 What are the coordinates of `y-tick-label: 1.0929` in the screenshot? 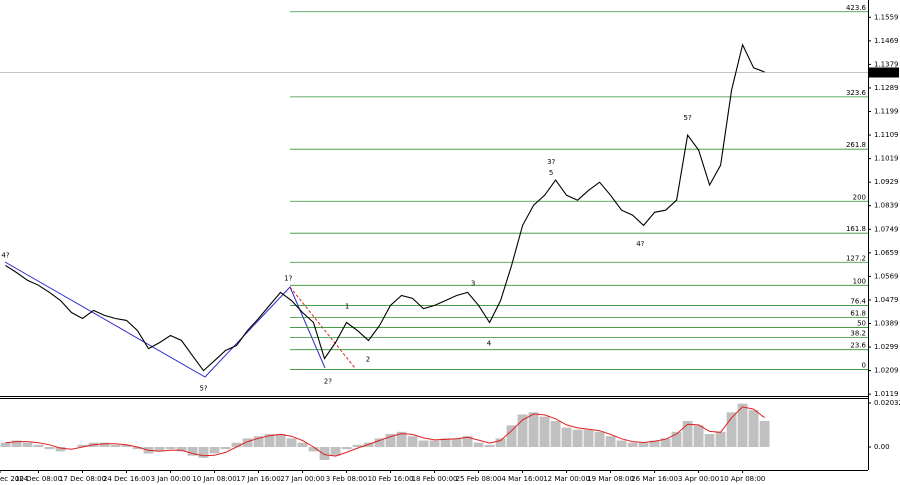 It's located at (886, 182).